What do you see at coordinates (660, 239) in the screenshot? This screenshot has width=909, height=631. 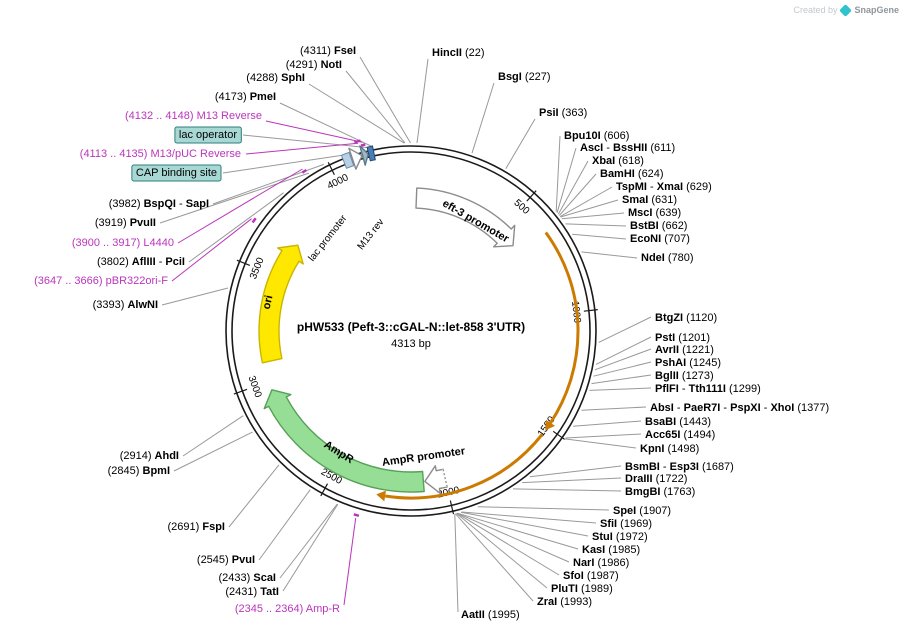 I see `restriction-site-label: EcoNI (707)` at bounding box center [660, 239].